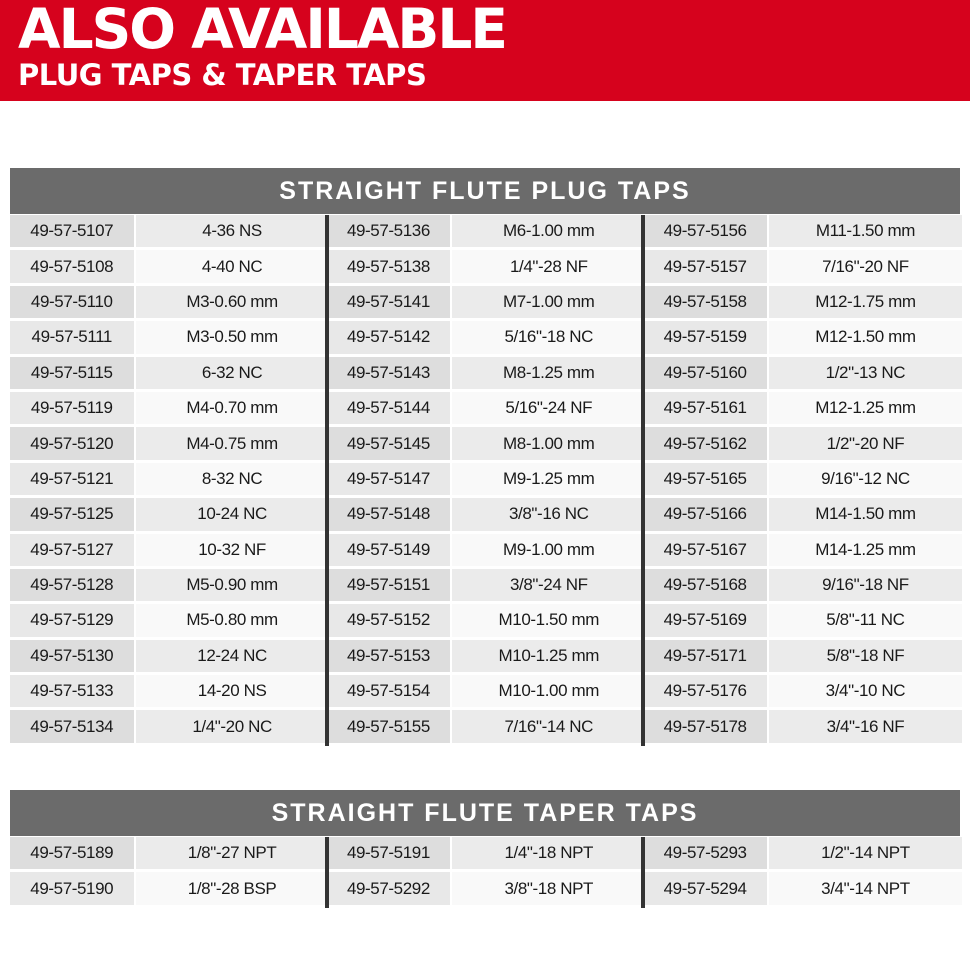 The height and width of the screenshot is (971, 970). I want to click on part-number-cell: 49-57-5130, so click(72, 656).